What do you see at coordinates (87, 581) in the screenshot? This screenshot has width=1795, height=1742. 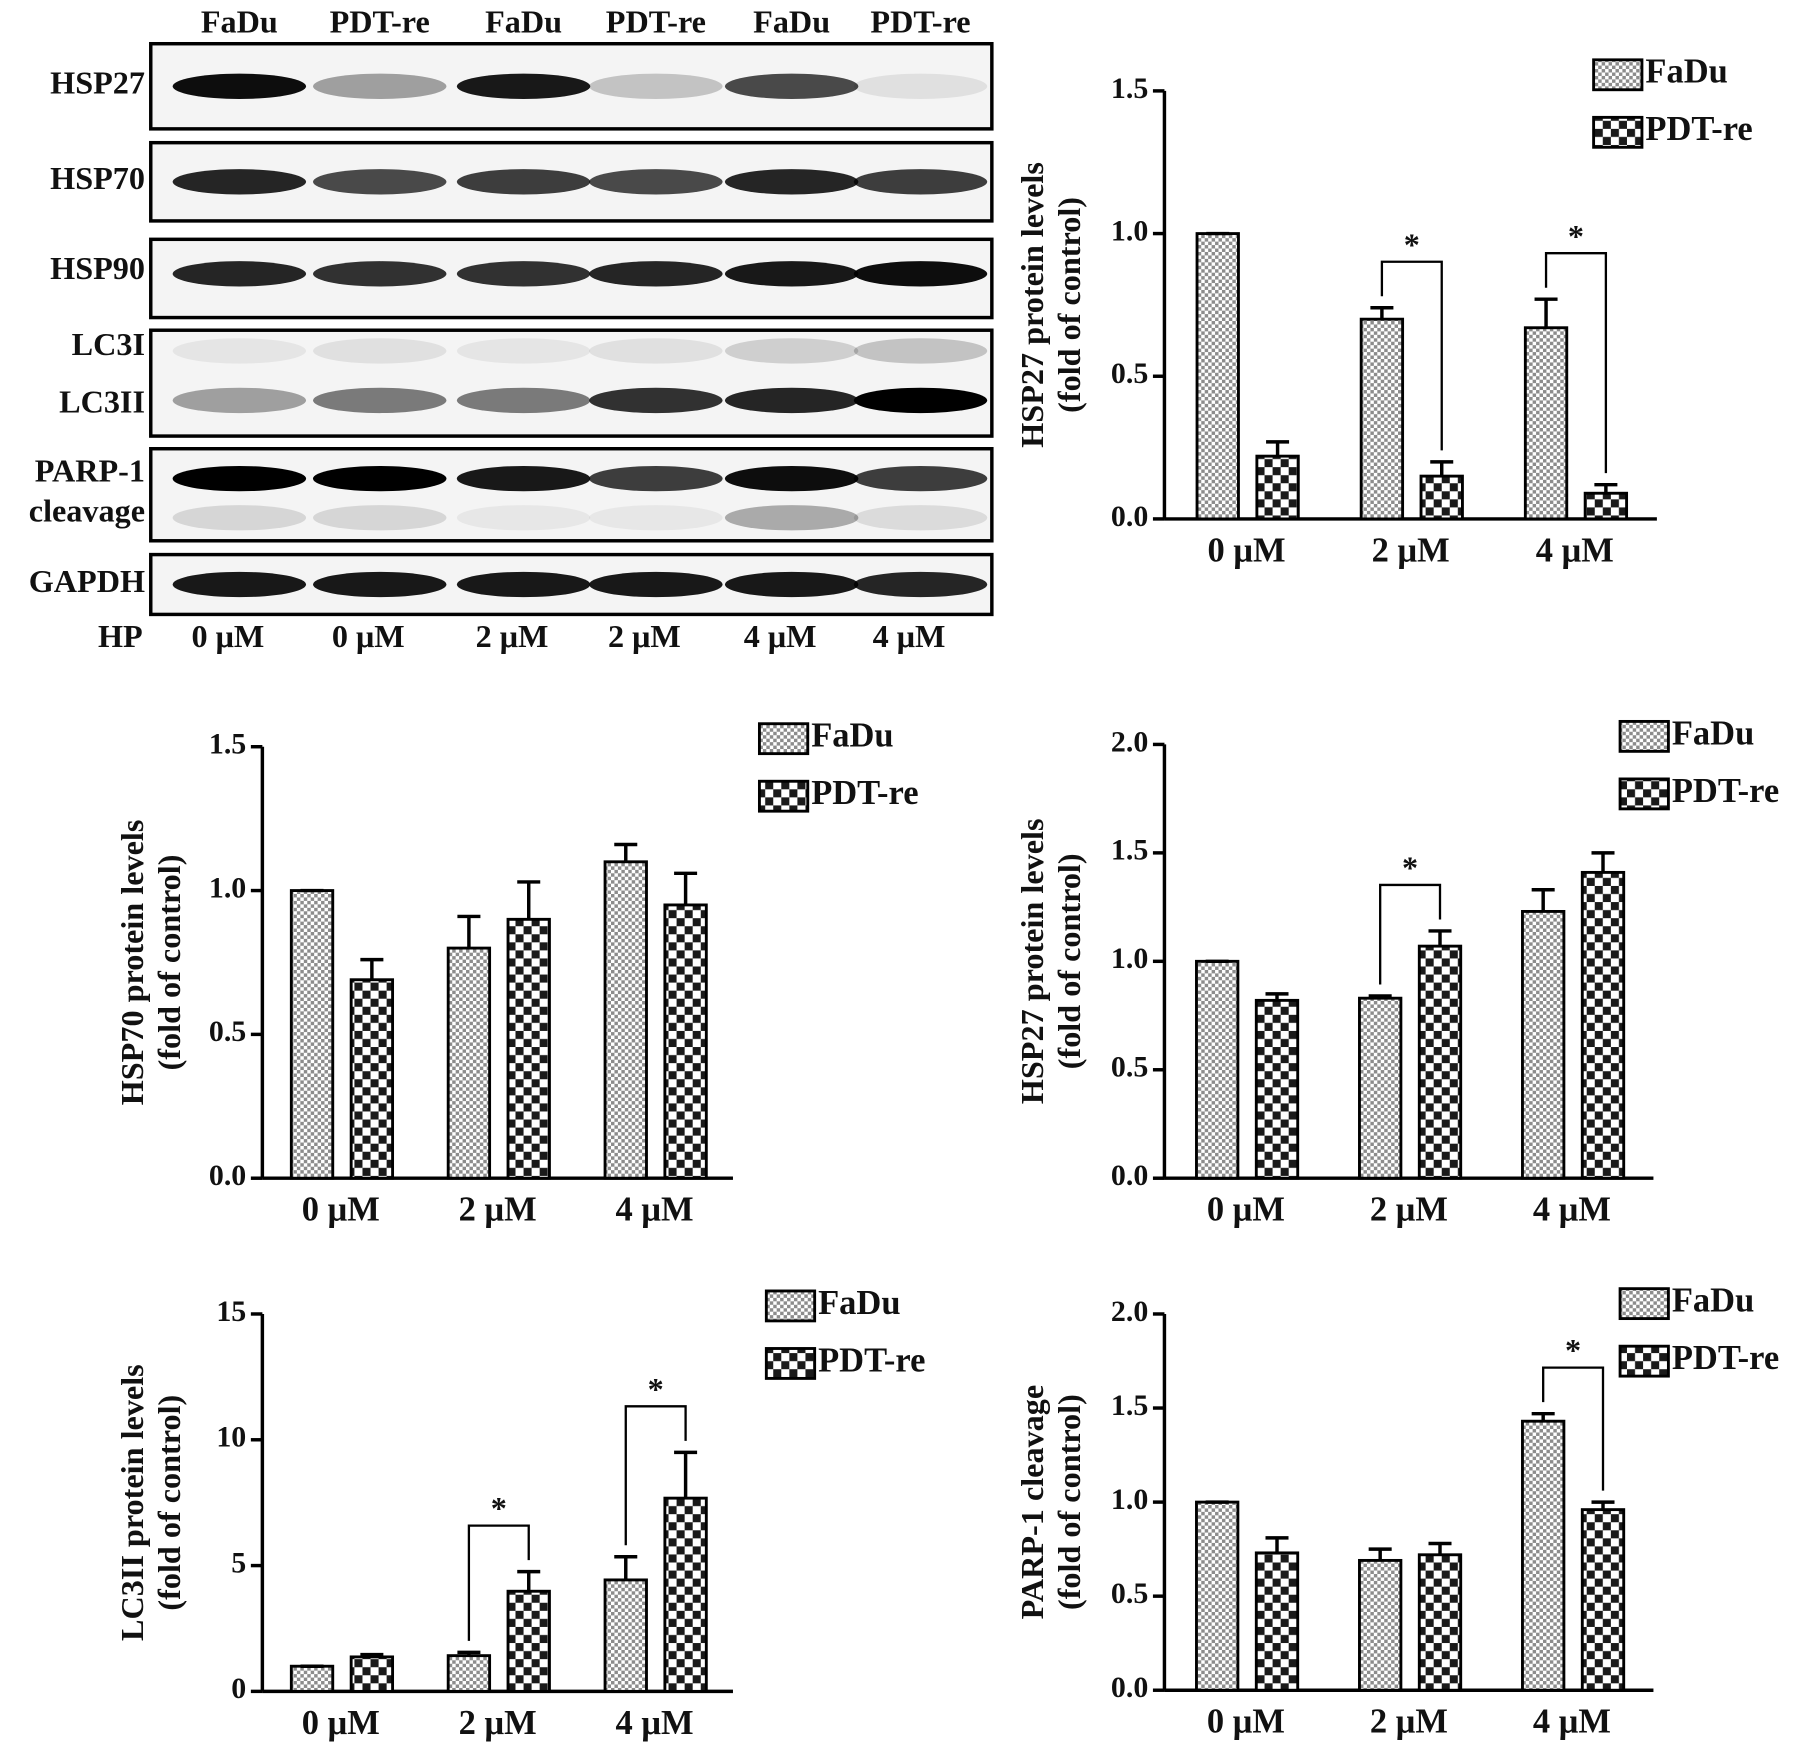 I see `row-label: GAPDH` at bounding box center [87, 581].